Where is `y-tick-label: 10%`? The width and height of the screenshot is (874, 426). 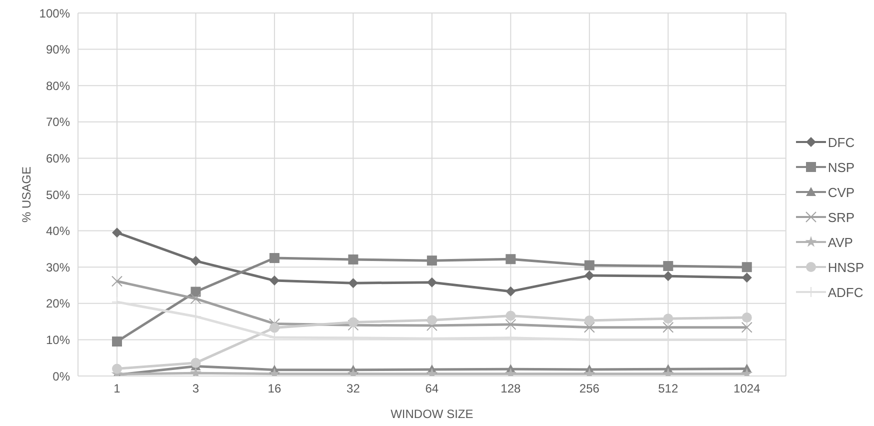 y-tick-label: 10% is located at coordinates (58, 339).